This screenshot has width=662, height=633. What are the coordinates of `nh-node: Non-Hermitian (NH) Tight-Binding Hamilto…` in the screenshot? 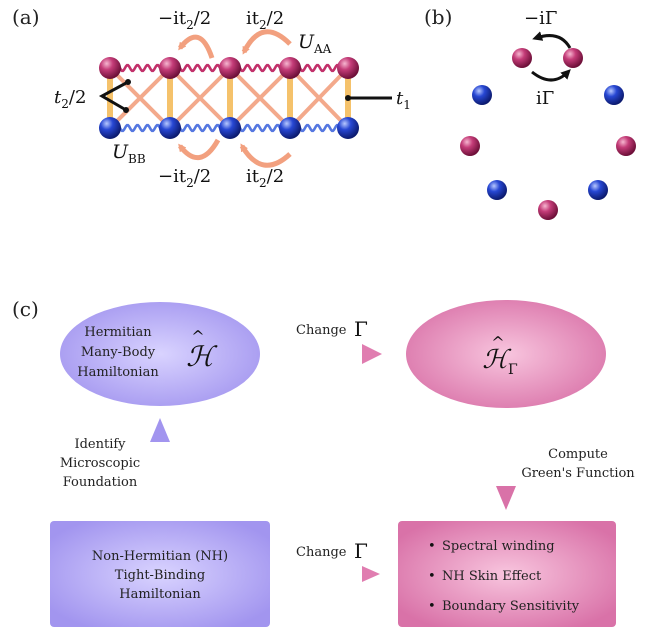 It's located at (160, 574).